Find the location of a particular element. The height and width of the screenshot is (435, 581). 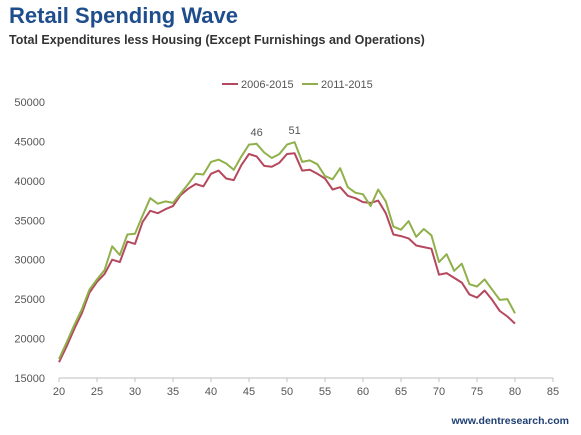

x-tick-label: 25 is located at coordinates (97, 392).